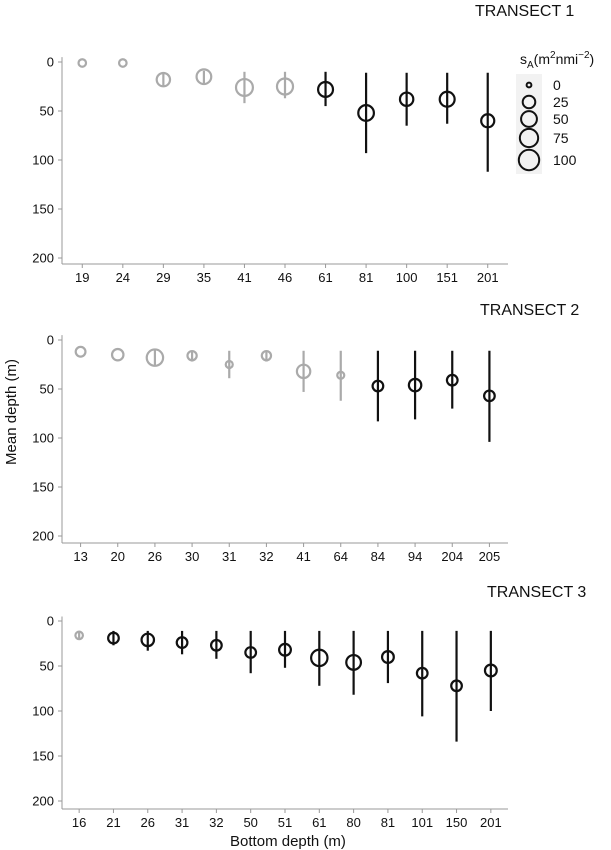 The image size is (611, 850). I want to click on x-tick-label: 41, so click(303, 556).